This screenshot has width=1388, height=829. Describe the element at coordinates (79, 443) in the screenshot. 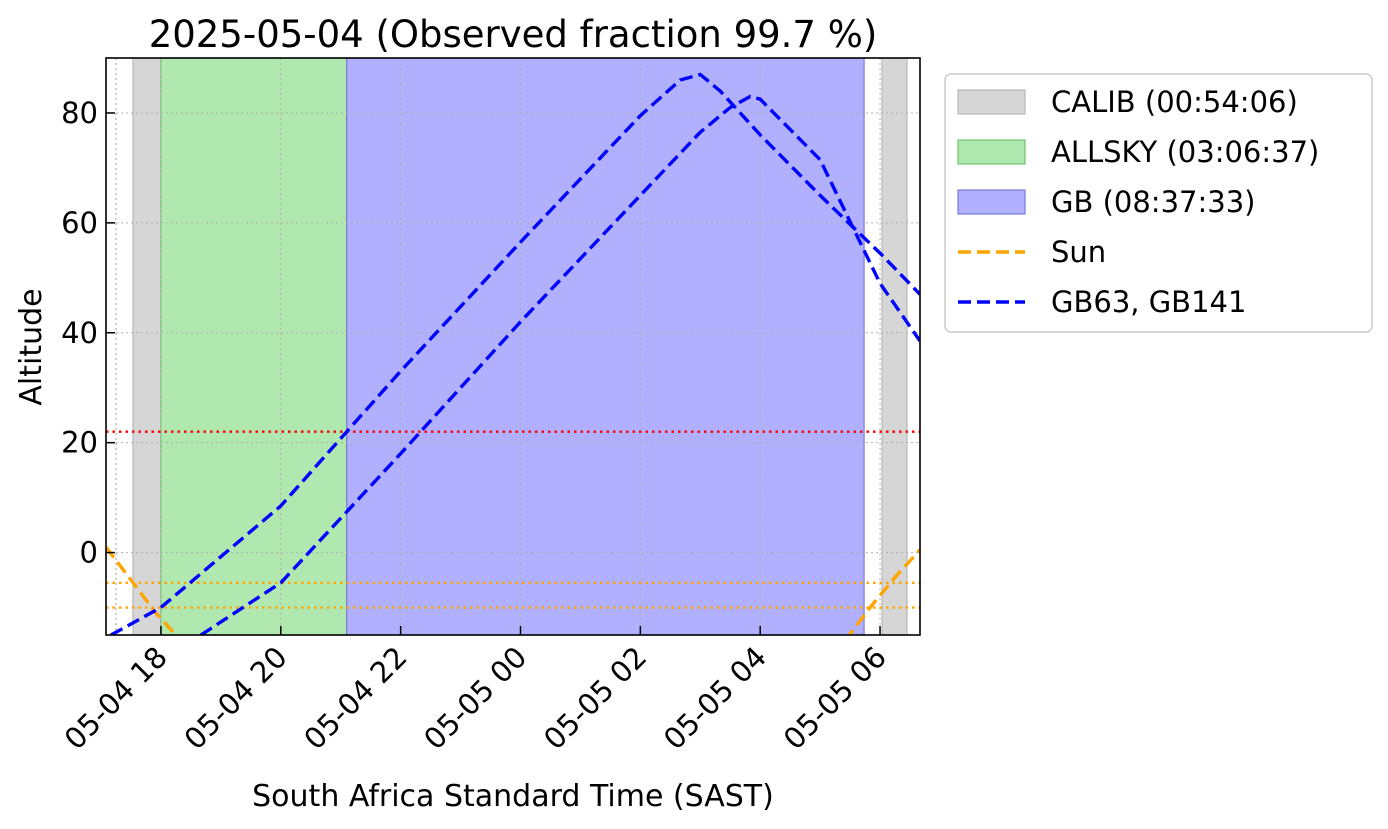

I see `y-tick-label-1: 20` at that location.